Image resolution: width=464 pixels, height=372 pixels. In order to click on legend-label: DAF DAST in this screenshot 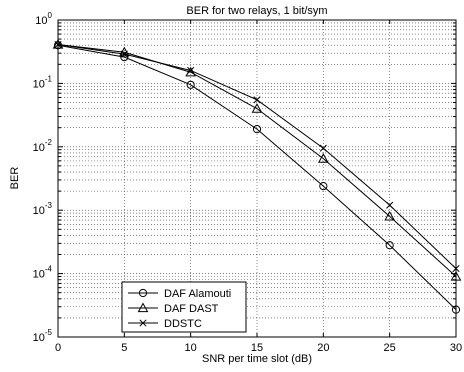, I will do `click(191, 309)`.